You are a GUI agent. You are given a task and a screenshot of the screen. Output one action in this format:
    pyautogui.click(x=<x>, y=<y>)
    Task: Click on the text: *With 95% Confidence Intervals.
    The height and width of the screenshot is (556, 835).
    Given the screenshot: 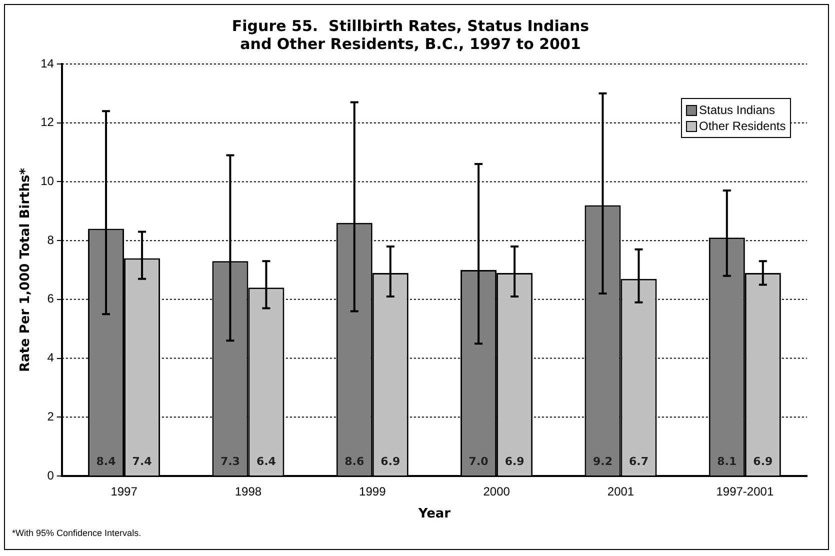 What is the action you would take?
    pyautogui.click(x=77, y=533)
    